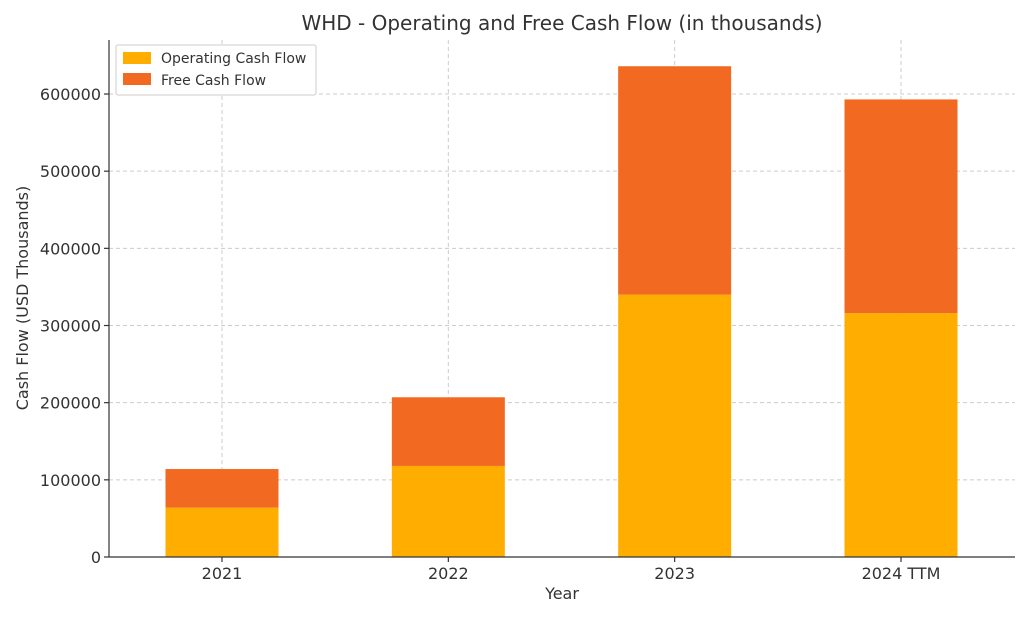 Image resolution: width=1030 pixels, height=618 pixels. What do you see at coordinates (448, 511) in the screenshot?
I see `bar-operating-cash-flow-2022` at bounding box center [448, 511].